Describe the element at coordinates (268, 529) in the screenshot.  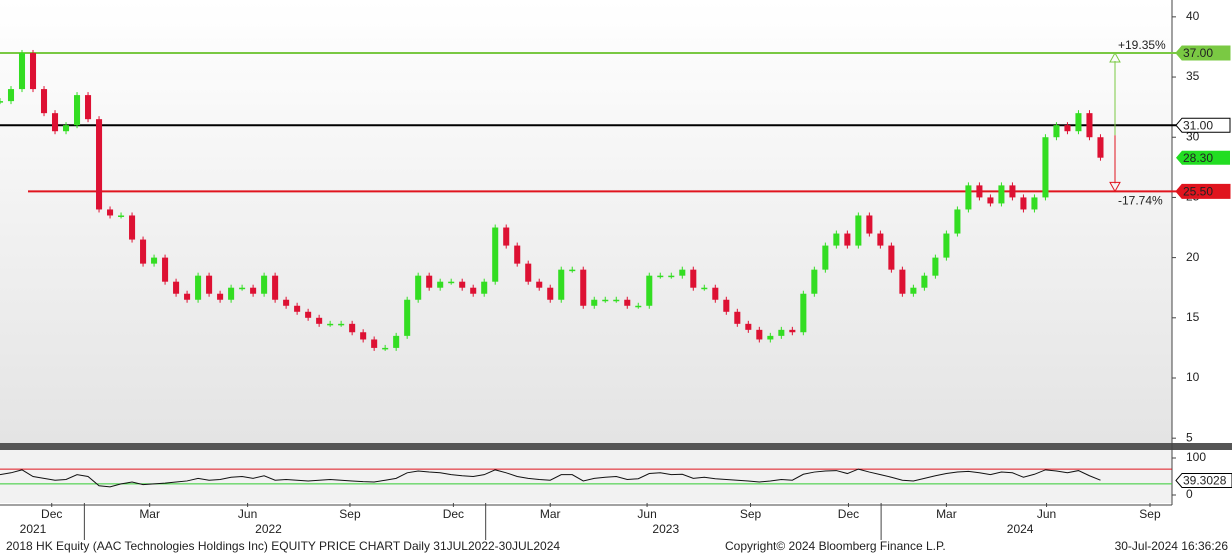
I see `year-label: 2022` at that location.